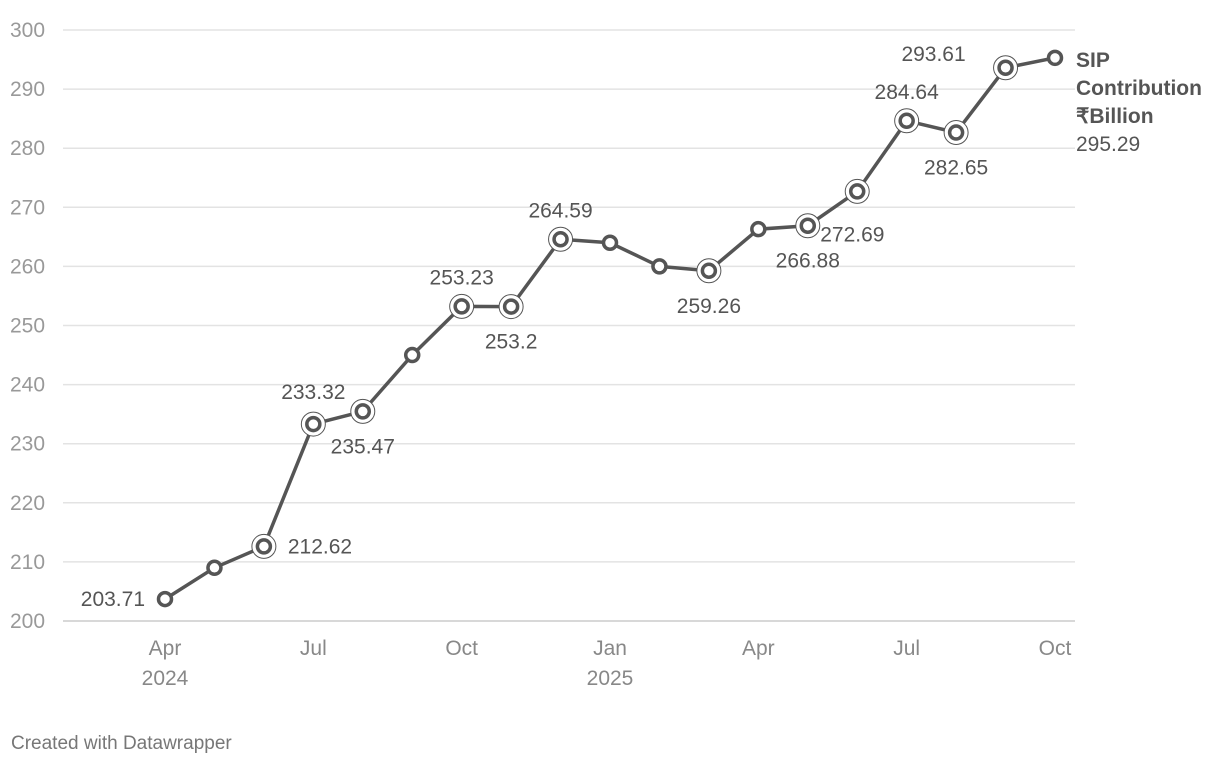  What do you see at coordinates (27, 266) in the screenshot?
I see `y-tick-label: 260` at bounding box center [27, 266].